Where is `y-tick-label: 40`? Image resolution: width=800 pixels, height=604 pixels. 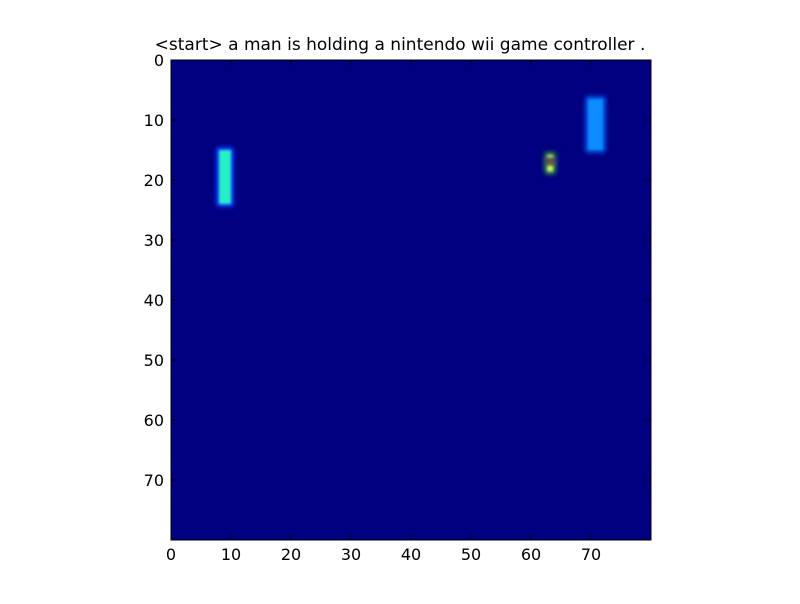
y-tick-label: 40 is located at coordinates (154, 300).